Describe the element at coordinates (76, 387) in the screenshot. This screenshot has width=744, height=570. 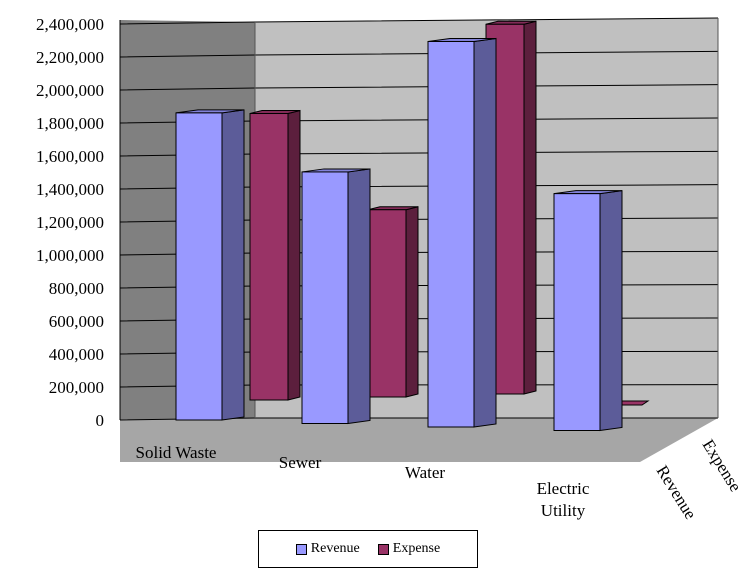
I see `y-tick-label: 200,000` at that location.